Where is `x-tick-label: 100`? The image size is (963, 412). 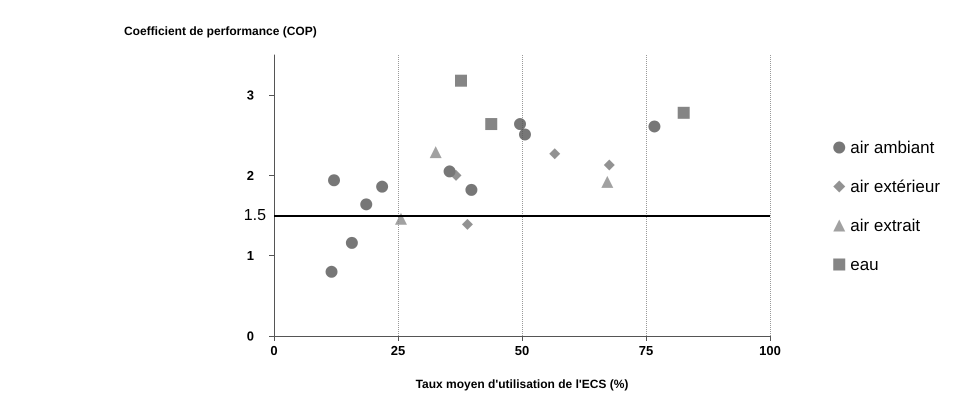
x-tick-label: 100 is located at coordinates (770, 350).